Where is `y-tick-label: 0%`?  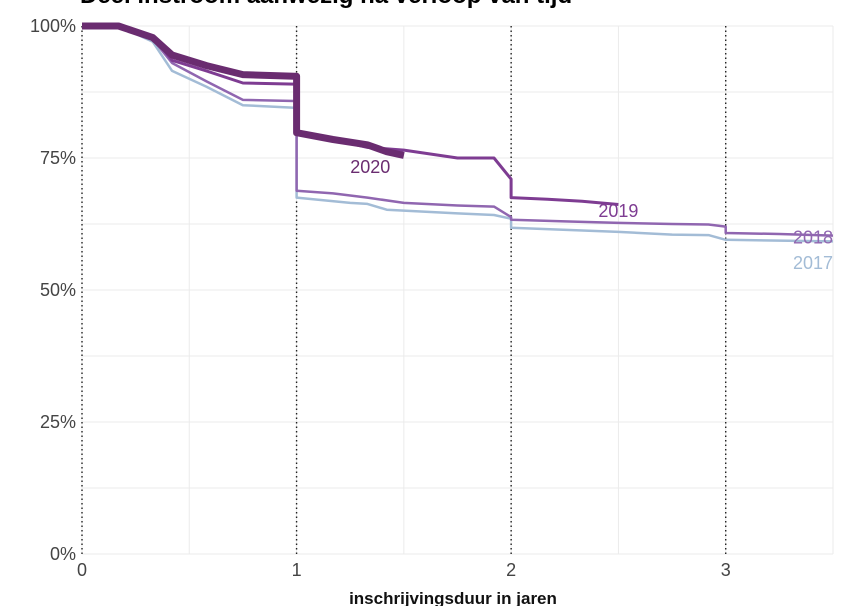 y-tick-label: 0% is located at coordinates (63, 554).